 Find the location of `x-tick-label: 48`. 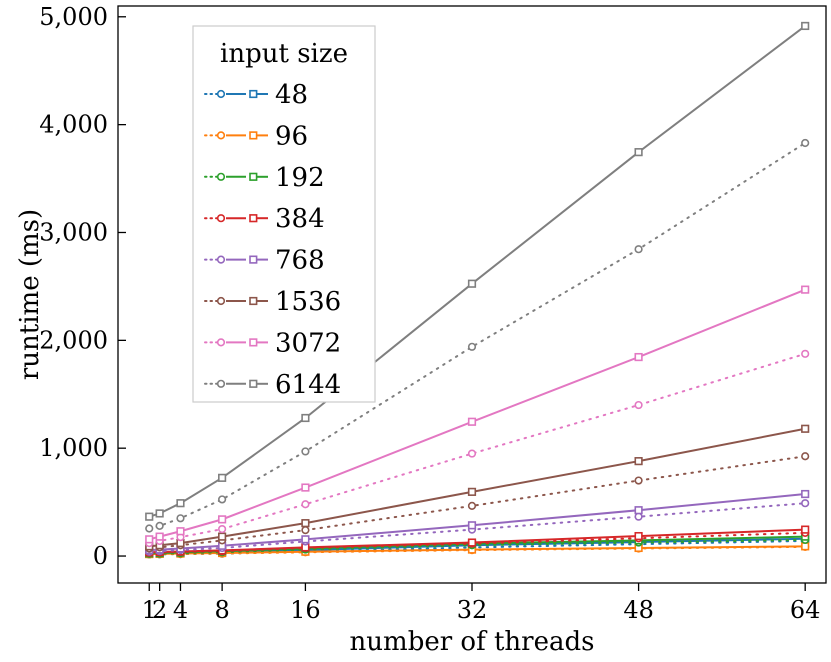

x-tick-label: 48 is located at coordinates (638, 610).